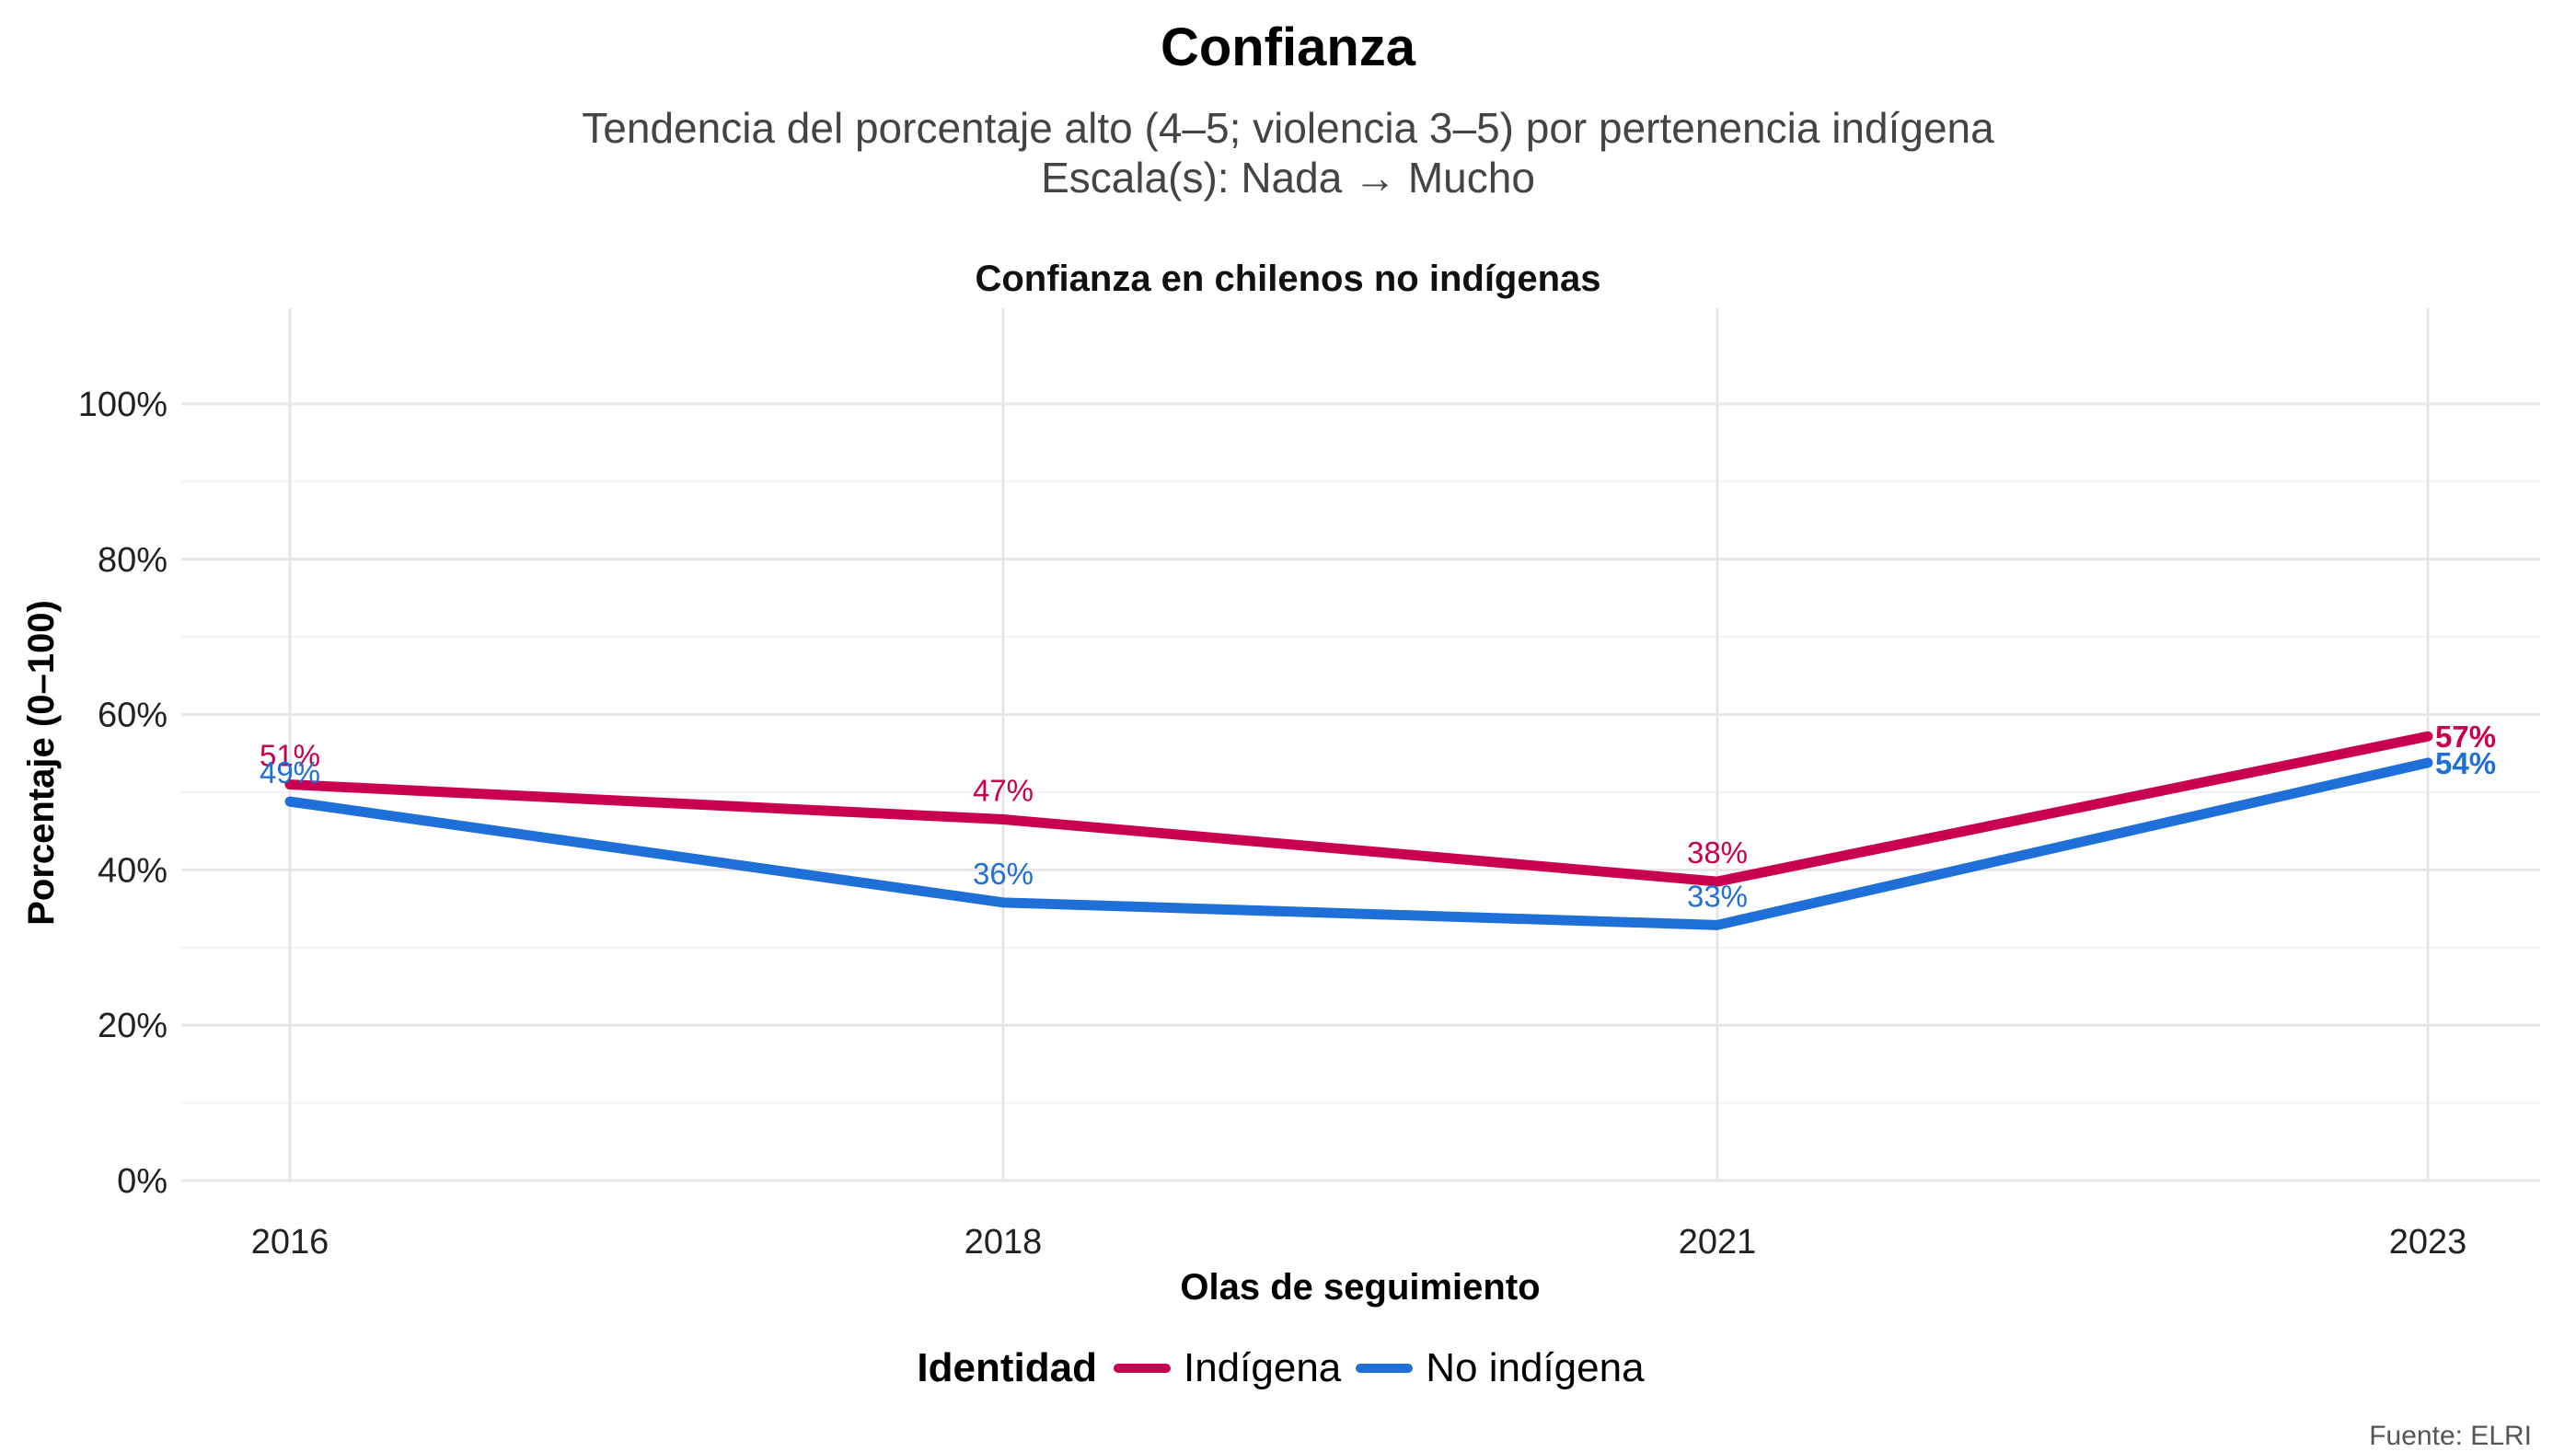 The height and width of the screenshot is (1452, 2576). What do you see at coordinates (1718, 1242) in the screenshot?
I see `x-tick-label: 2021` at bounding box center [1718, 1242].